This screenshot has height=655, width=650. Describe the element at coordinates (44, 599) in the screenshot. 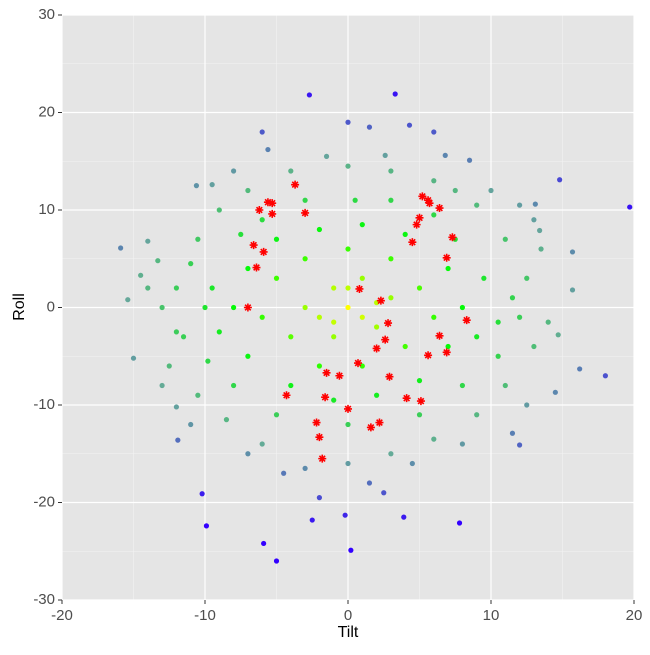

I see `y-tick-label: -30` at that location.